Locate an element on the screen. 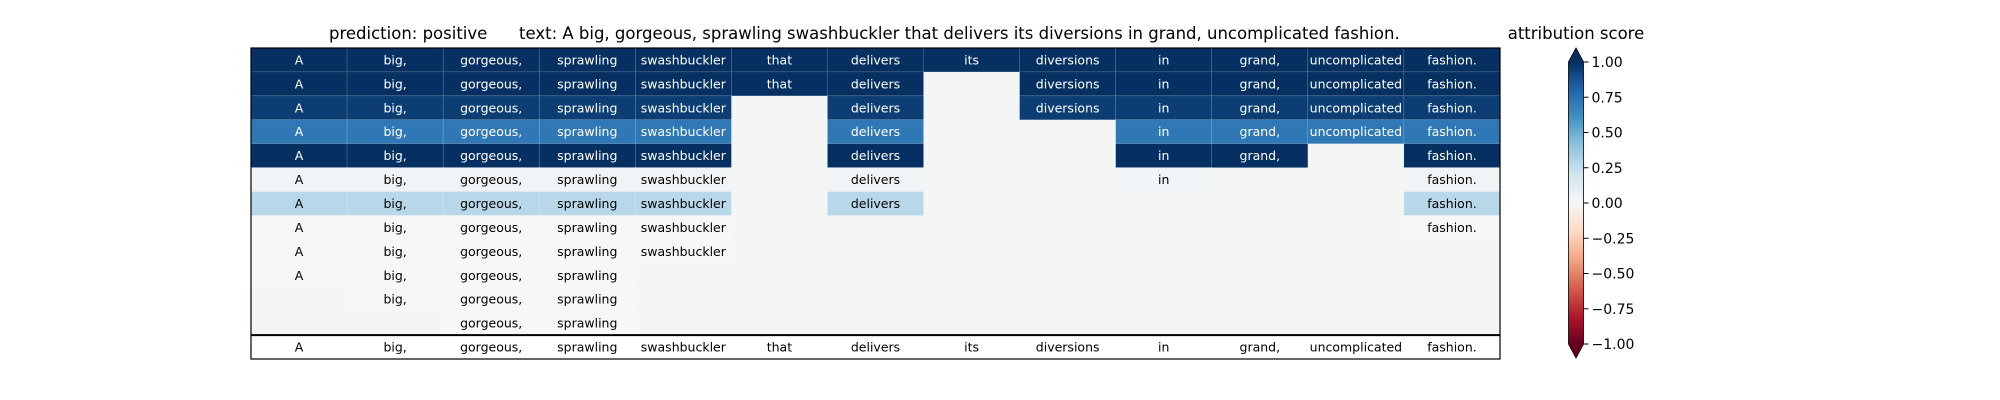 The image size is (2000, 400). colorbar-tick-label: −0.50 is located at coordinates (1613, 275).